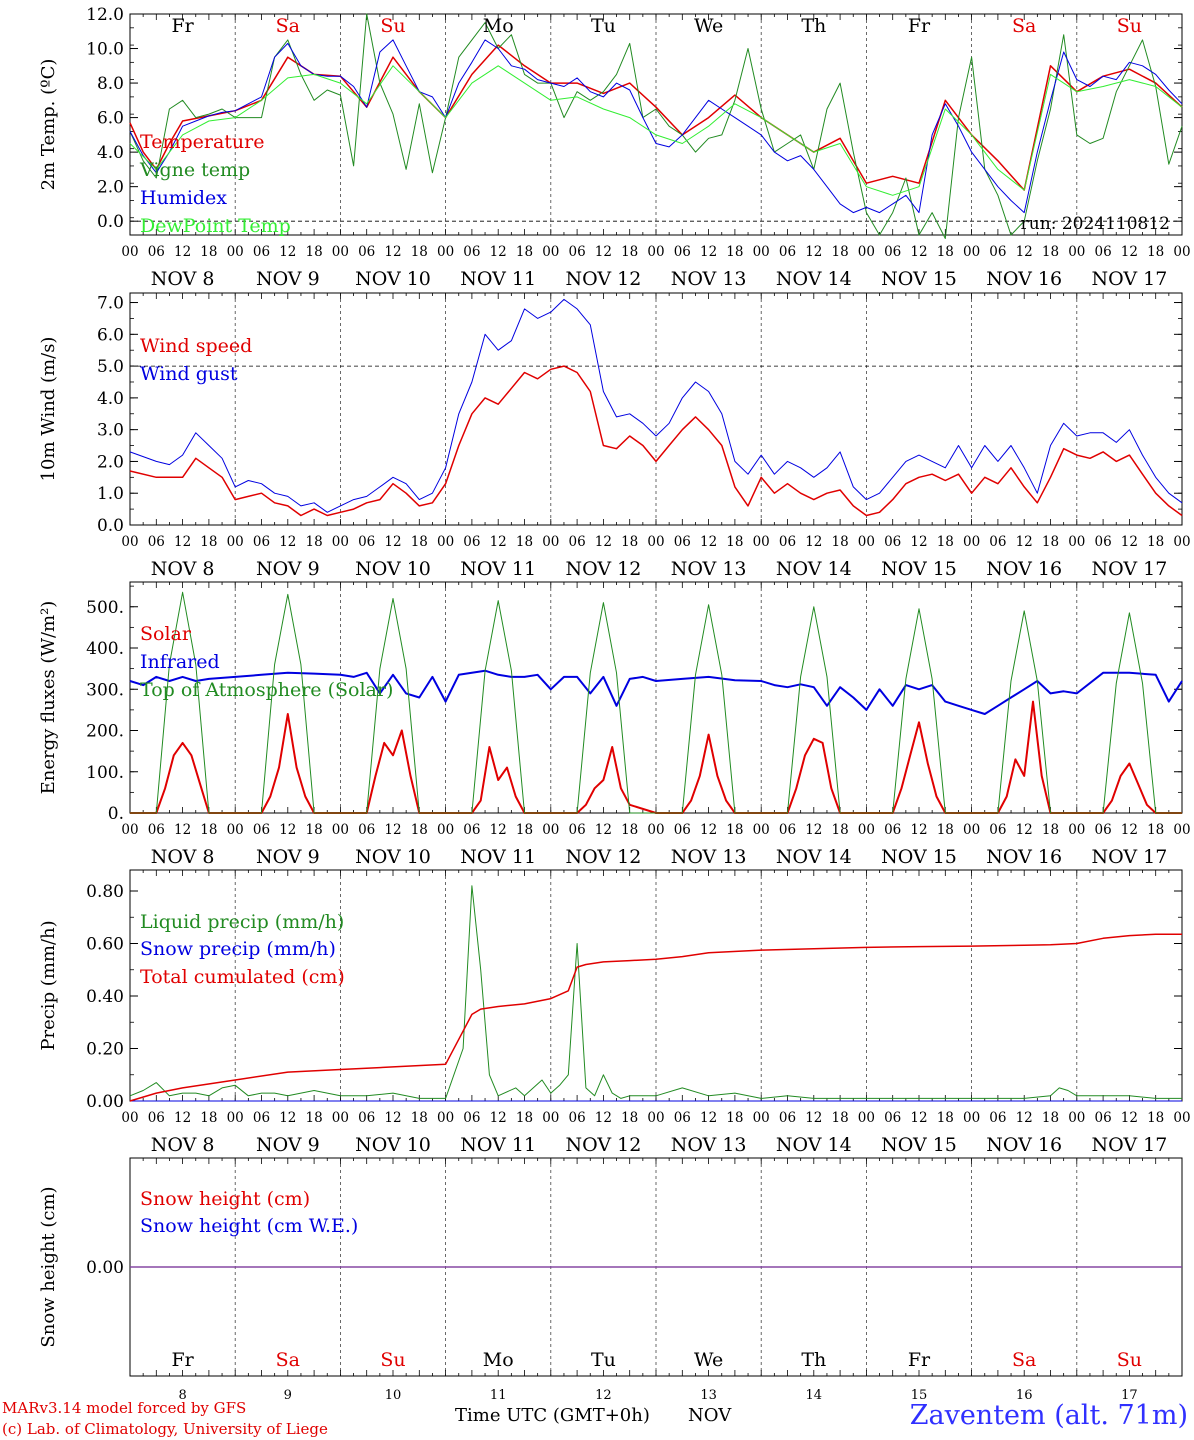 The height and width of the screenshot is (1440, 1194). Describe the element at coordinates (215, 226) in the screenshot. I see `legend-label: DewPoint Temp` at that location.